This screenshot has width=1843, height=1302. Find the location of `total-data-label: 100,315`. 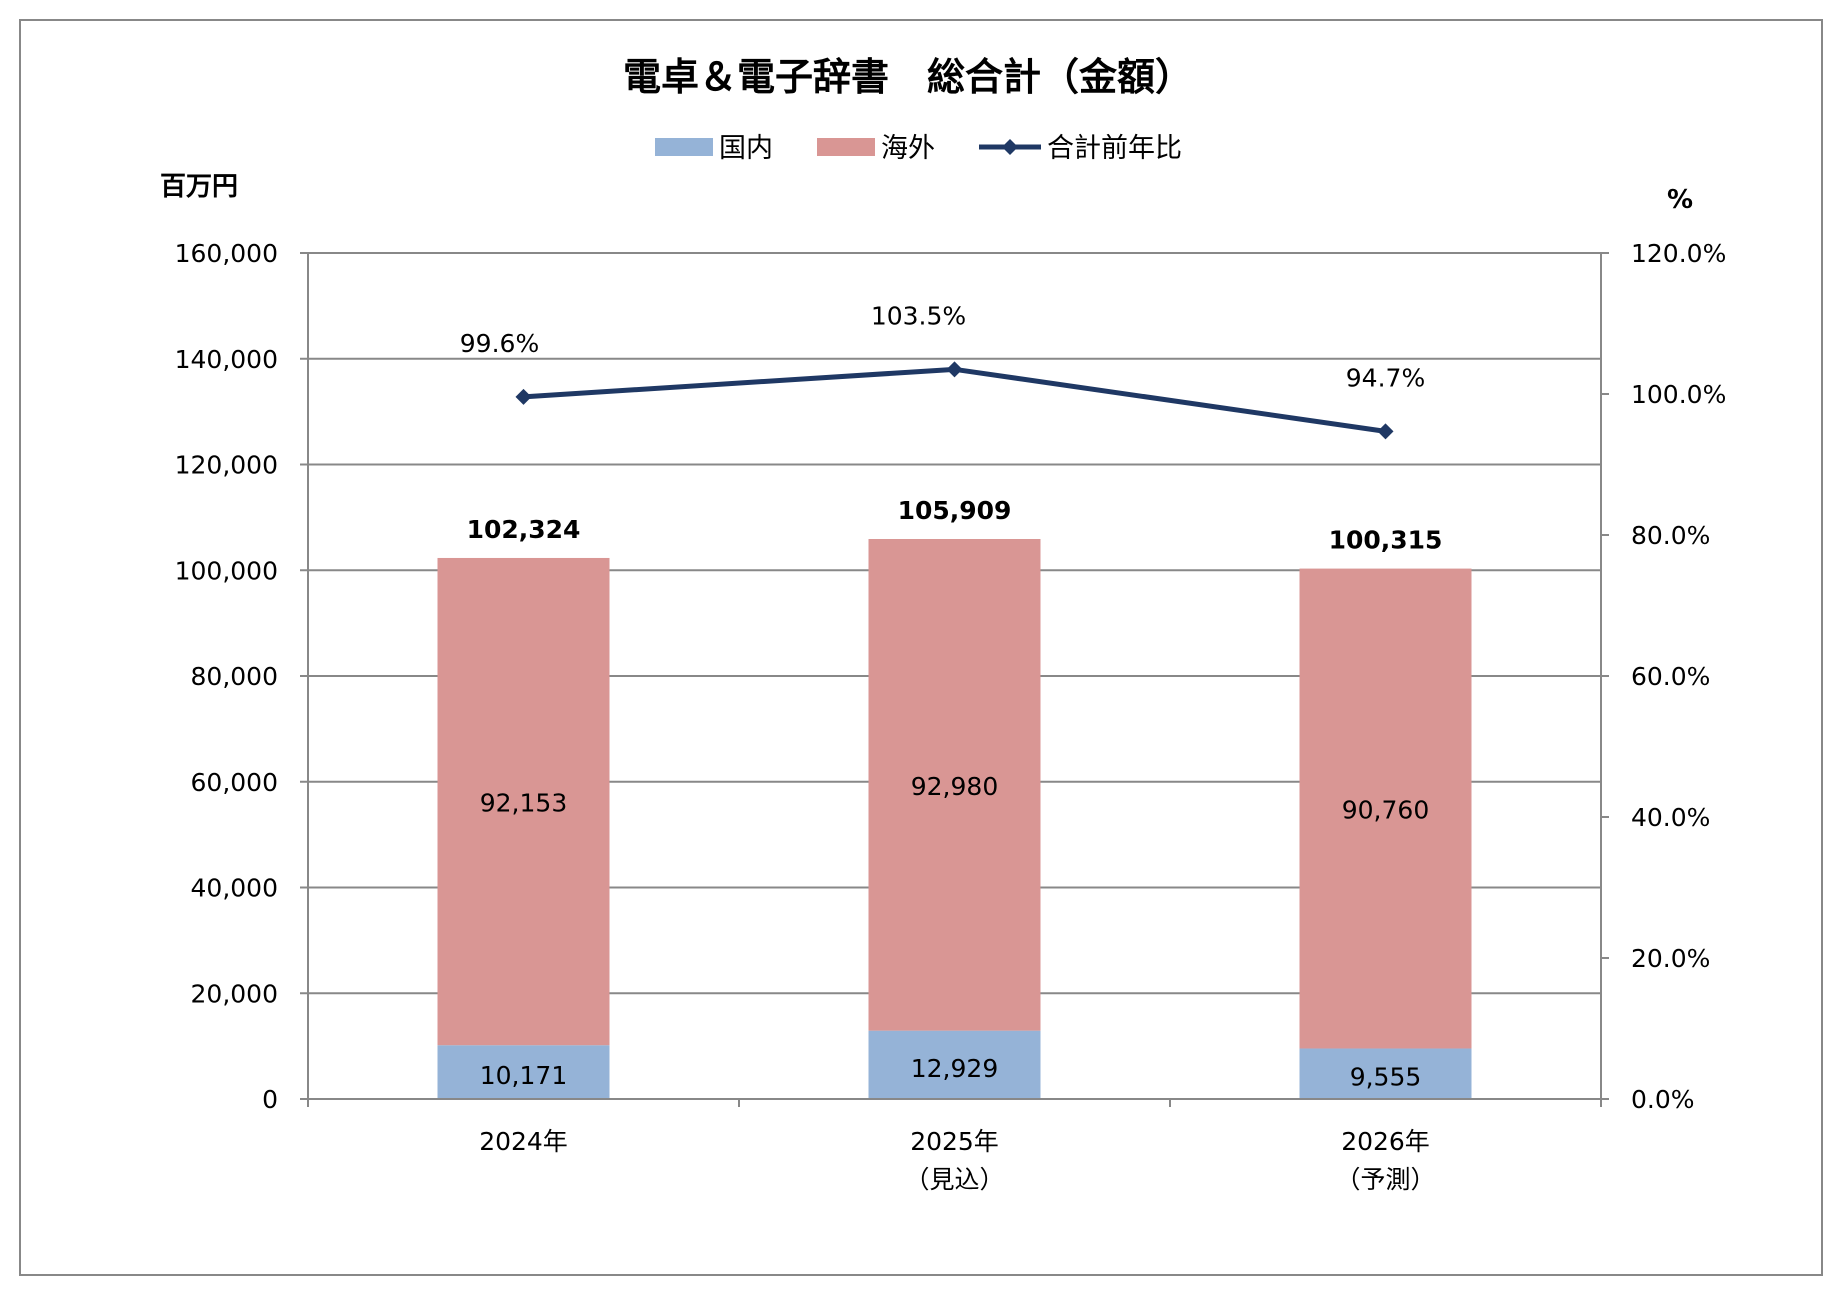

total-data-label: 100,315 is located at coordinates (1386, 540).